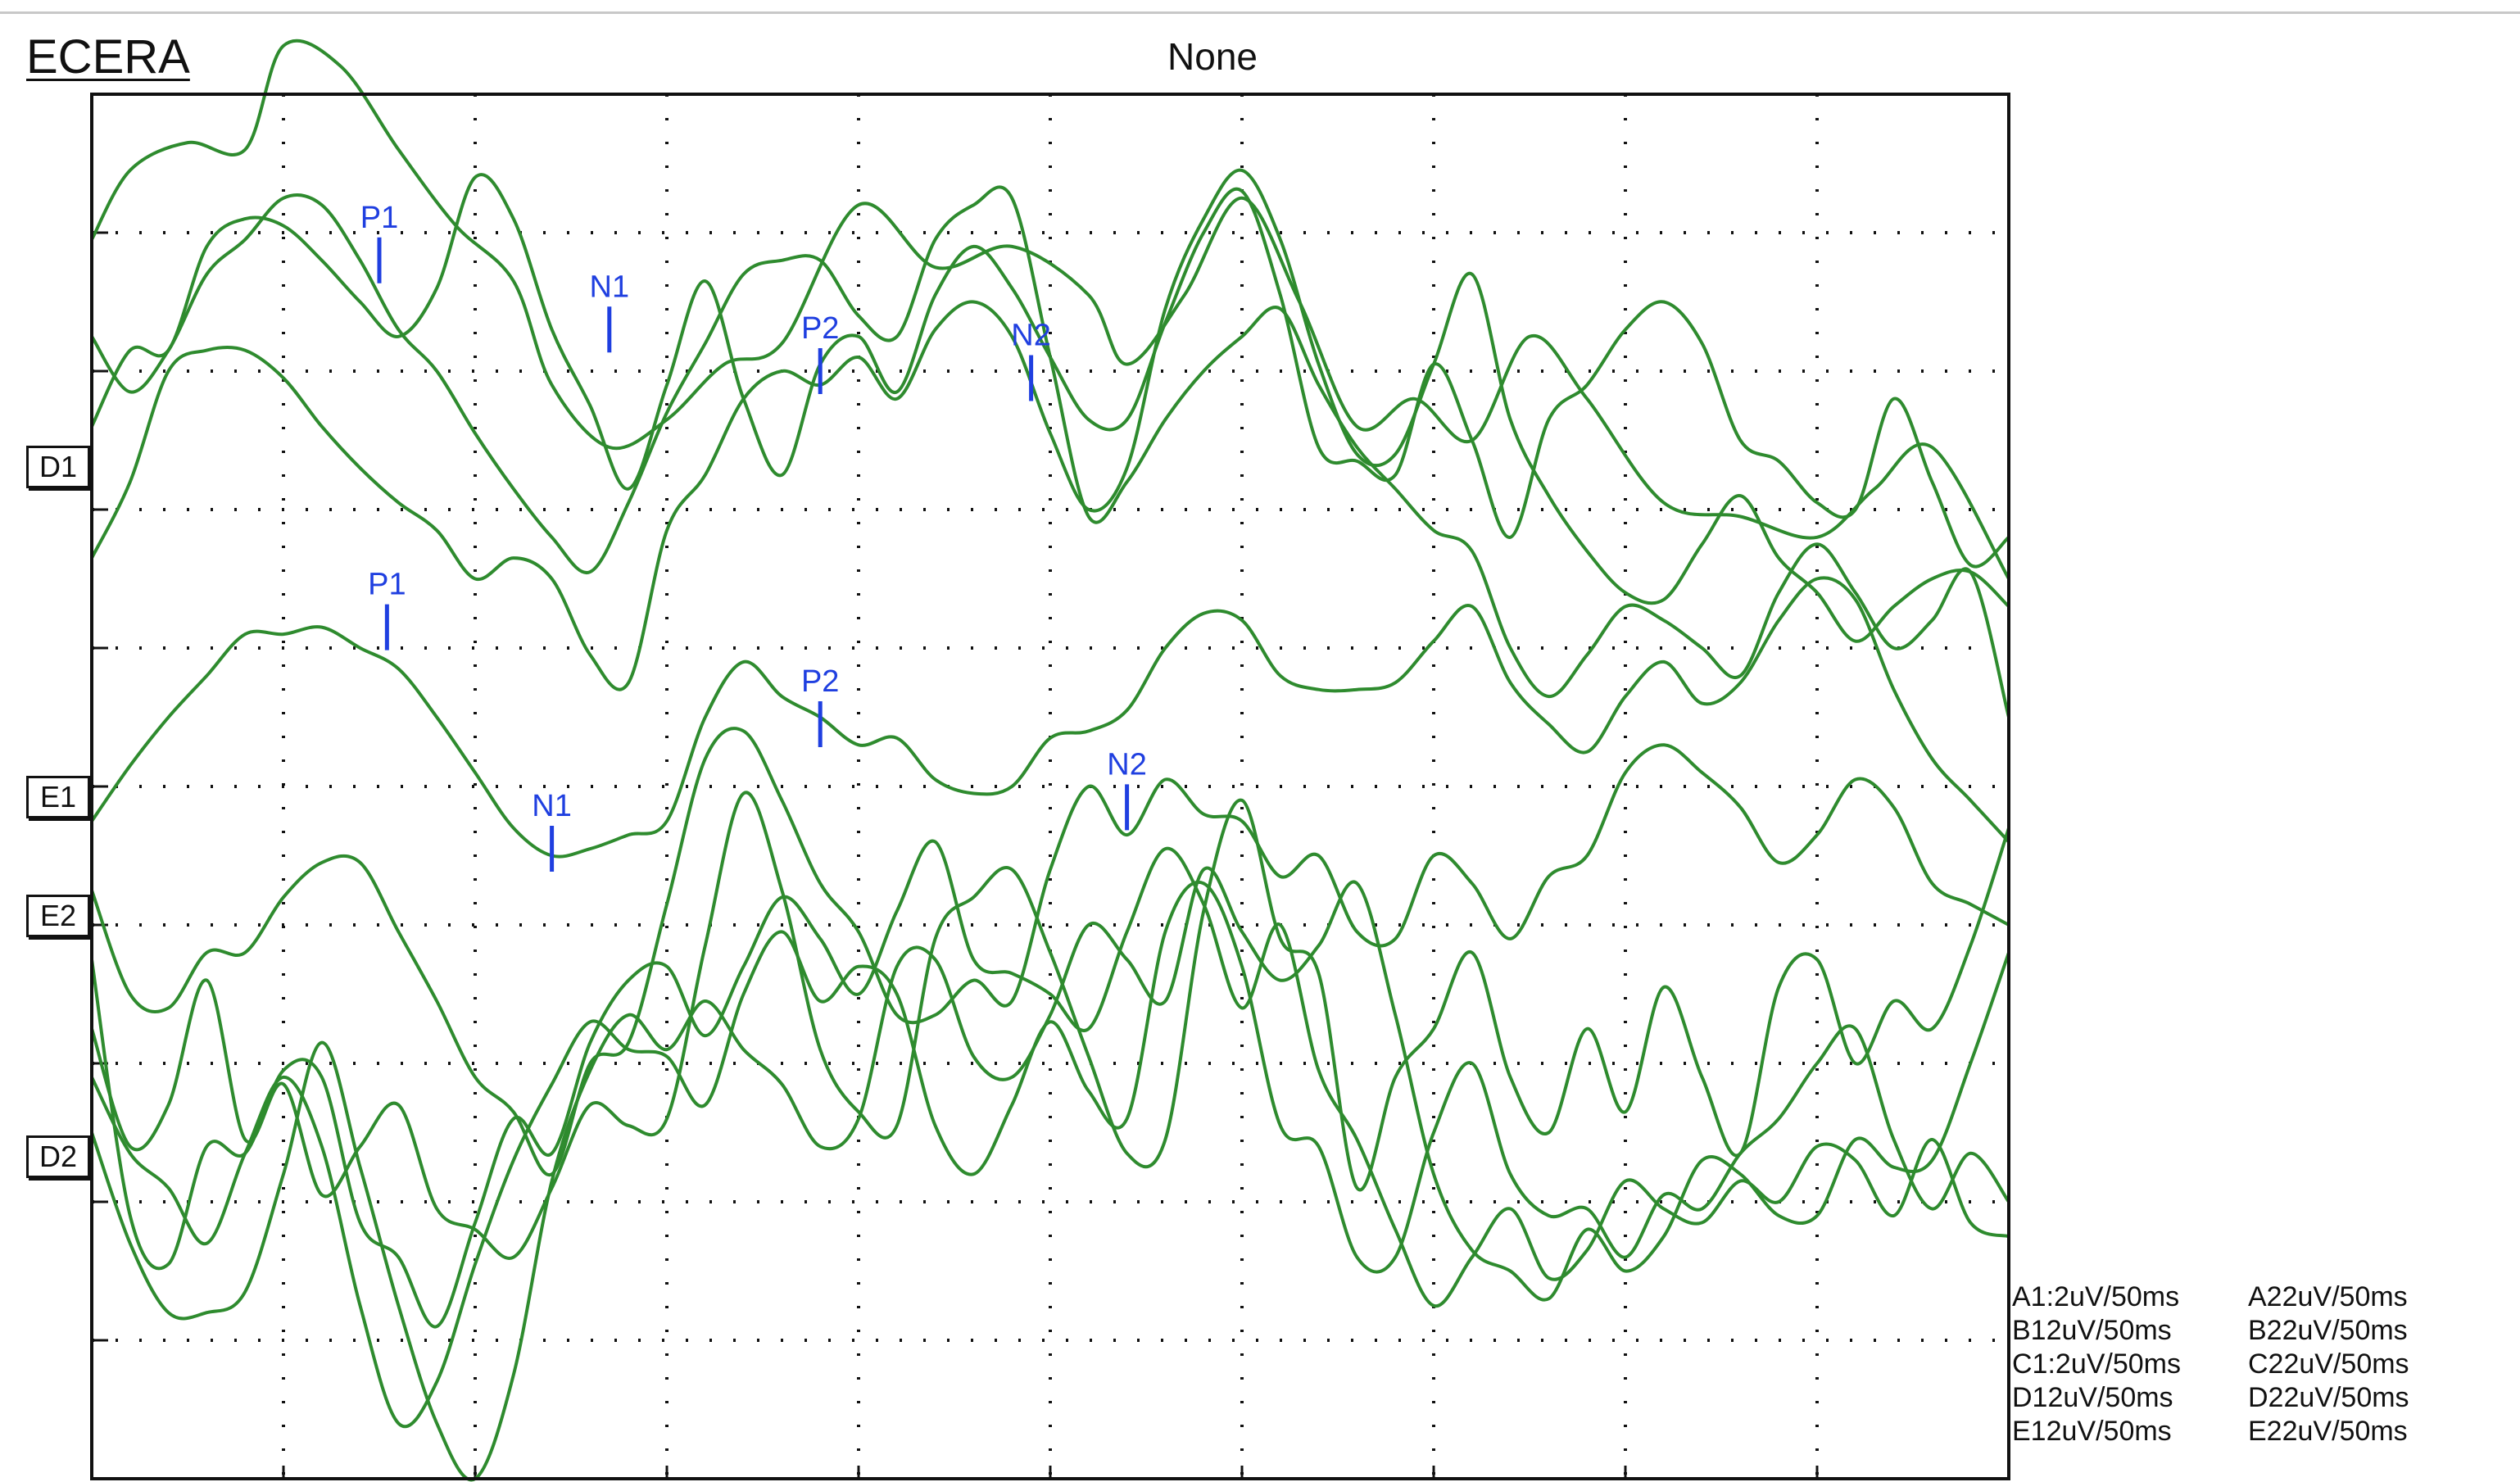  Describe the element at coordinates (58, 916) in the screenshot. I see `channel-label-e2: E2` at that location.